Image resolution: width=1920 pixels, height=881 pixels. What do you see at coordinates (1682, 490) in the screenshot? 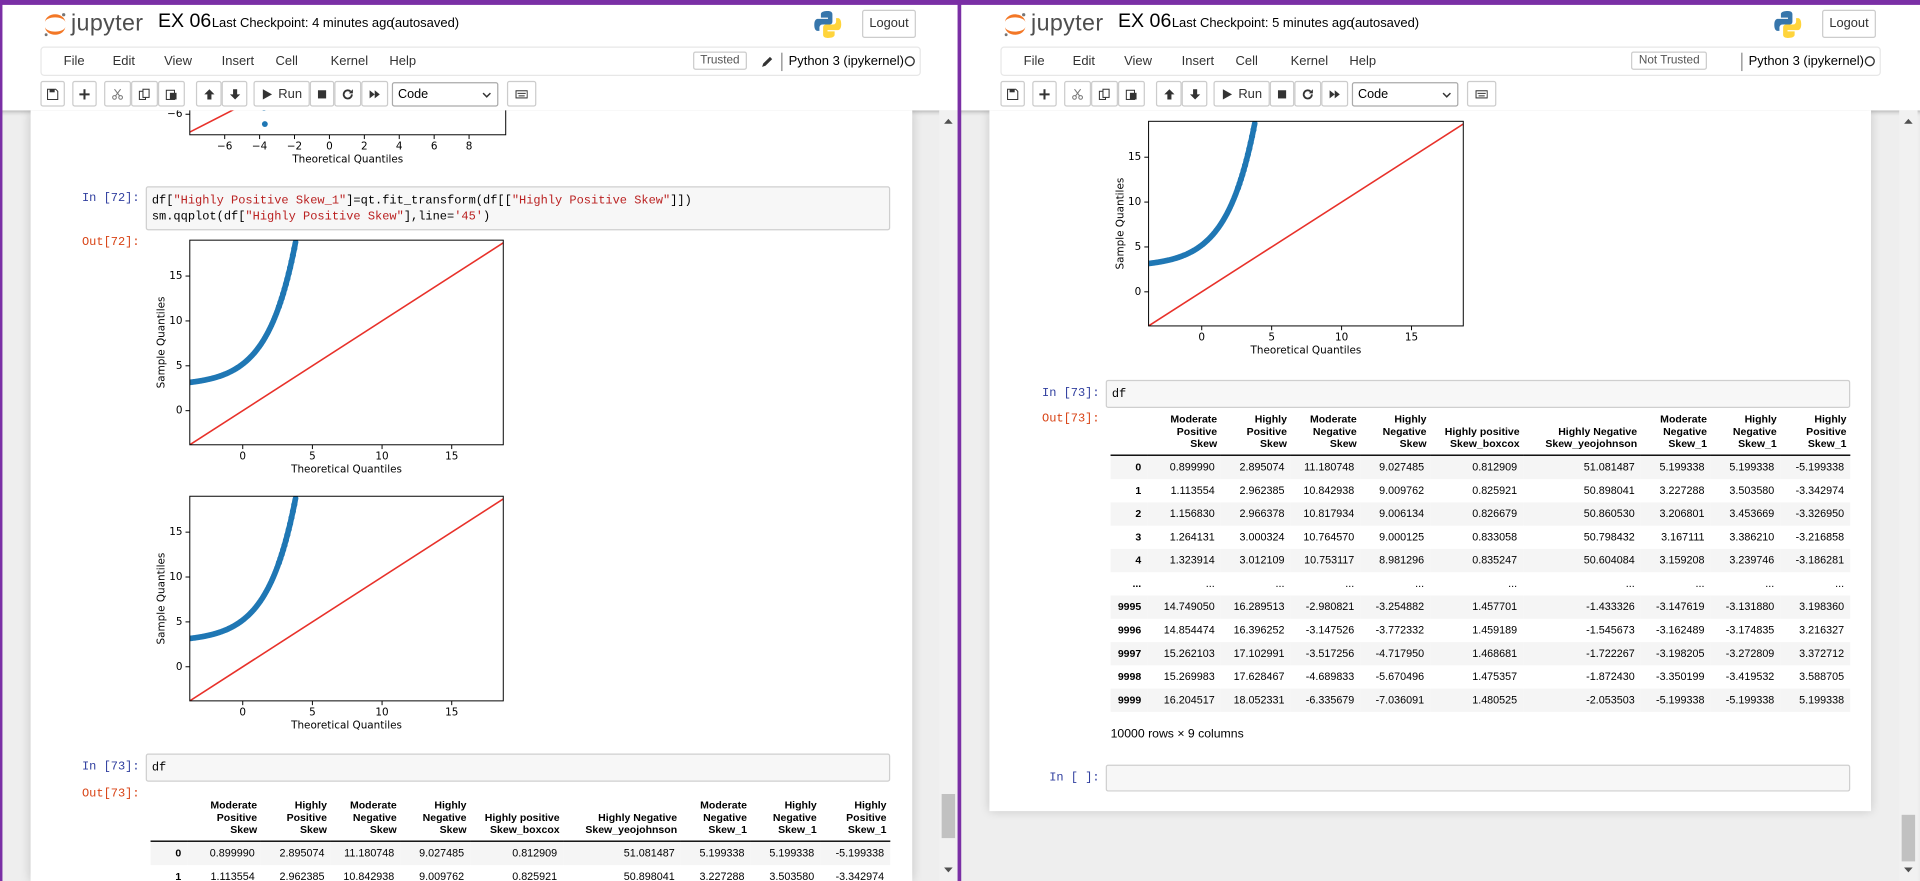
I see `table-cell: 3.227288` at bounding box center [1682, 490].